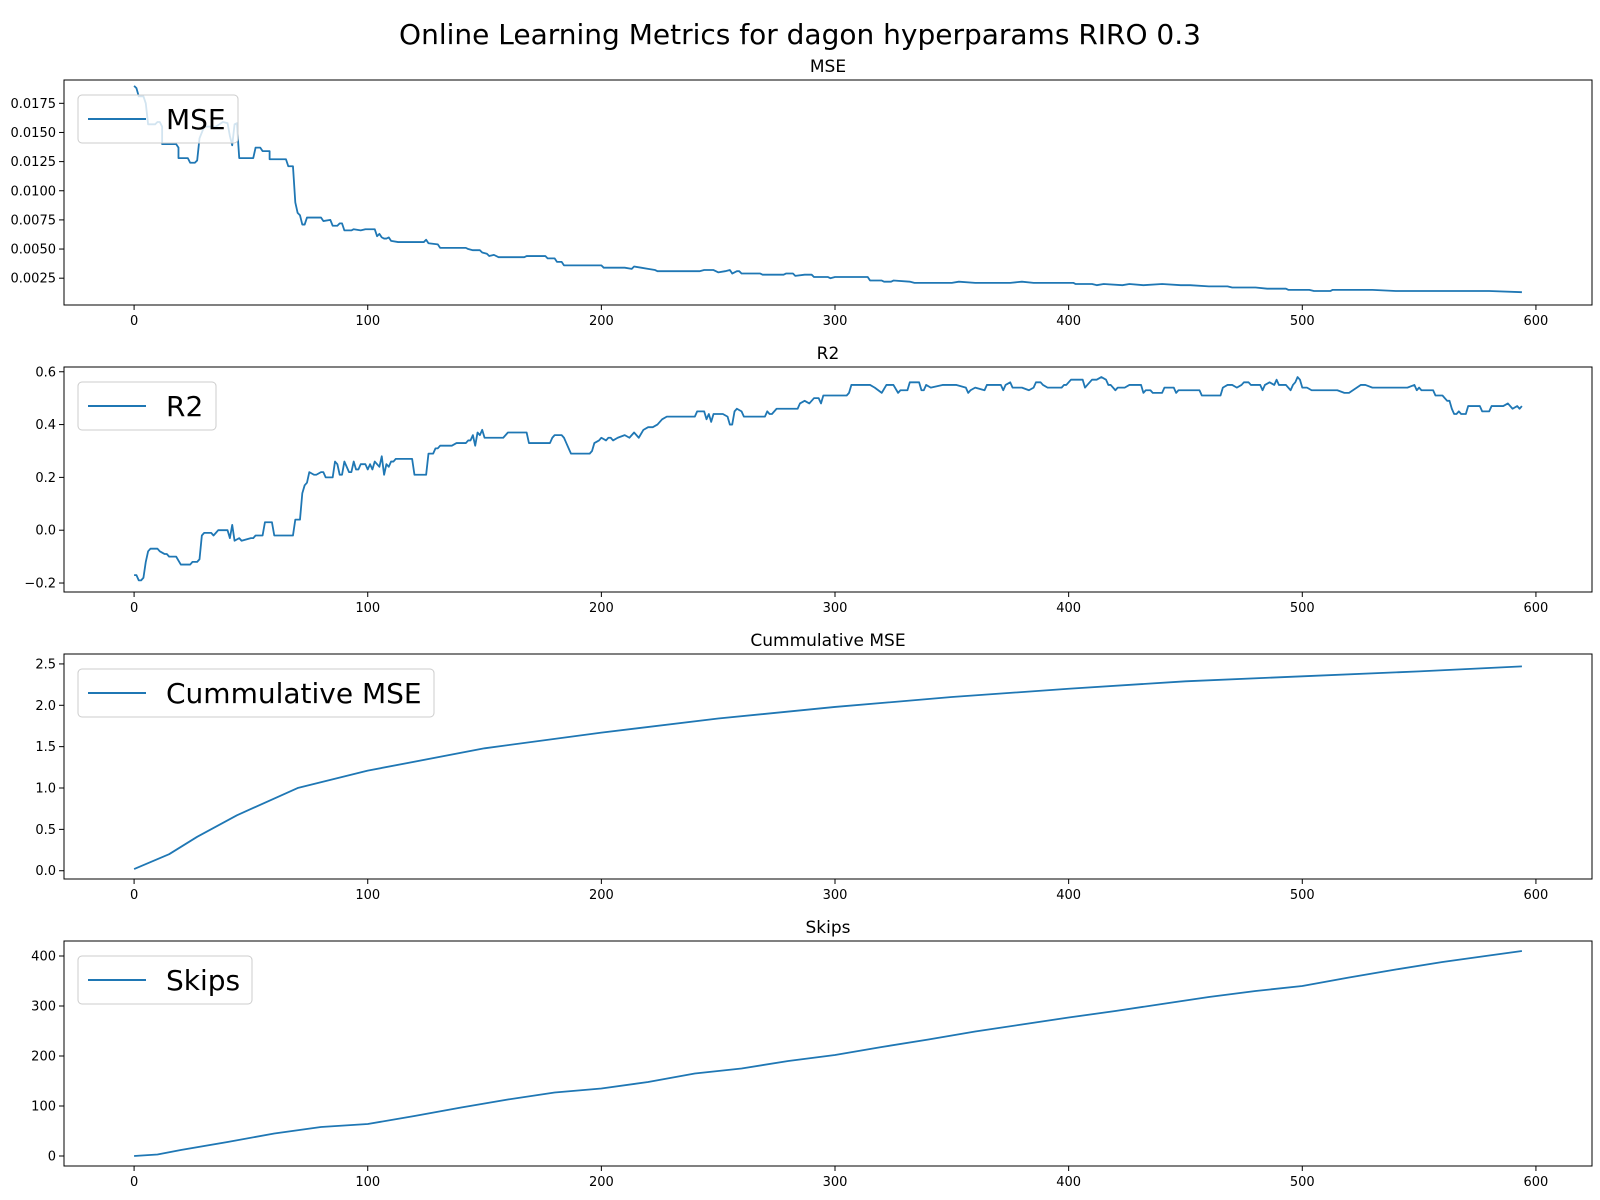 The image size is (1600, 1200). I want to click on r2-ytick-label: −0.2, so click(40, 584).